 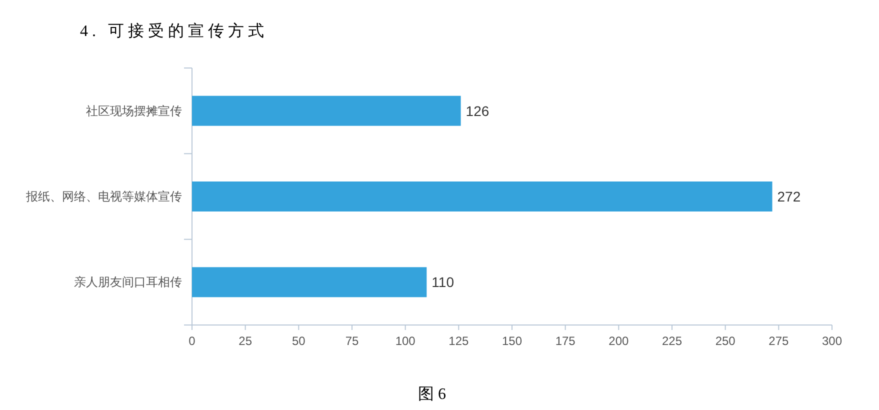 I want to click on x-tick-label: 275, so click(x=778, y=341).